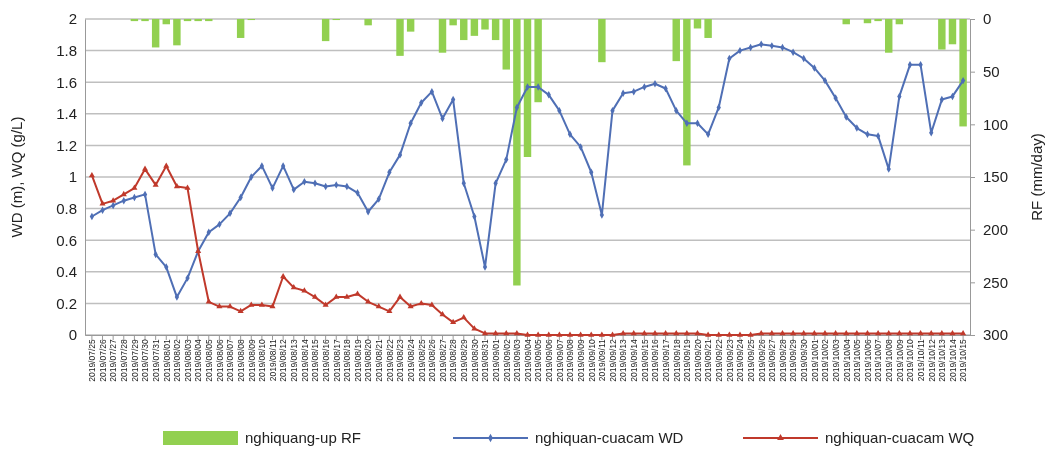 The image size is (1056, 450). I want to click on x-tick-label: 2019/08/02, so click(177, 360).